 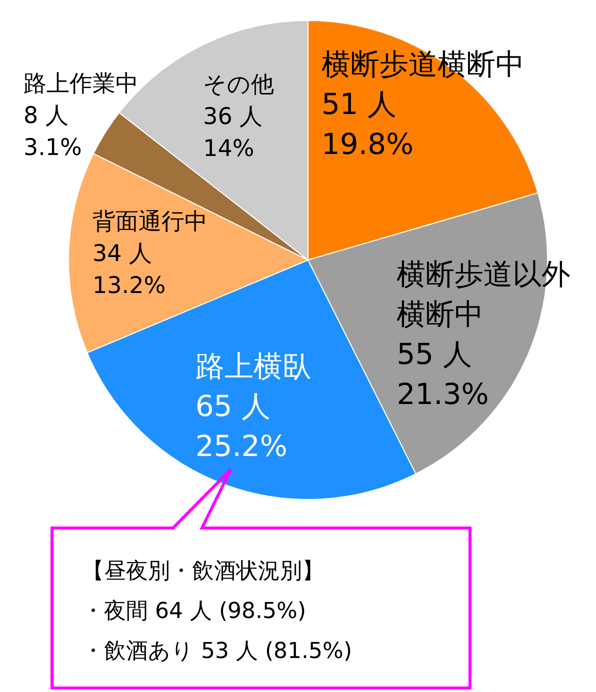 What do you see at coordinates (203, 571) in the screenshot?
I see `text: 【昼夜別・飲酒状況別】` at bounding box center [203, 571].